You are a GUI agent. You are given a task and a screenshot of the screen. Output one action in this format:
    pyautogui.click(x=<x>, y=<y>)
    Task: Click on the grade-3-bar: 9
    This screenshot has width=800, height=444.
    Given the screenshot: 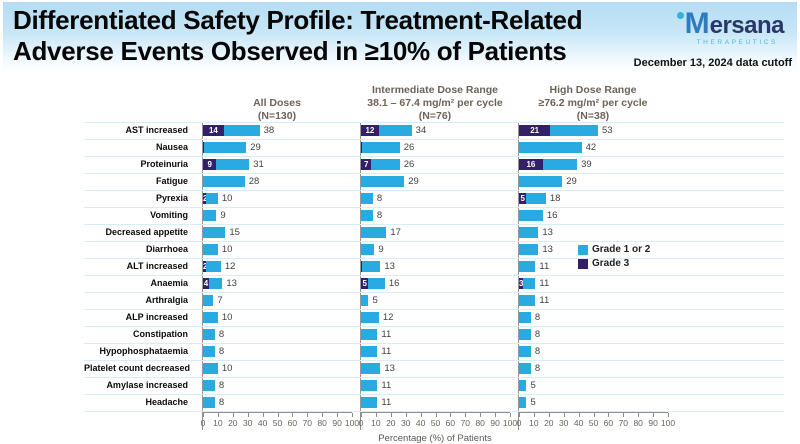 What is the action you would take?
    pyautogui.click(x=210, y=164)
    